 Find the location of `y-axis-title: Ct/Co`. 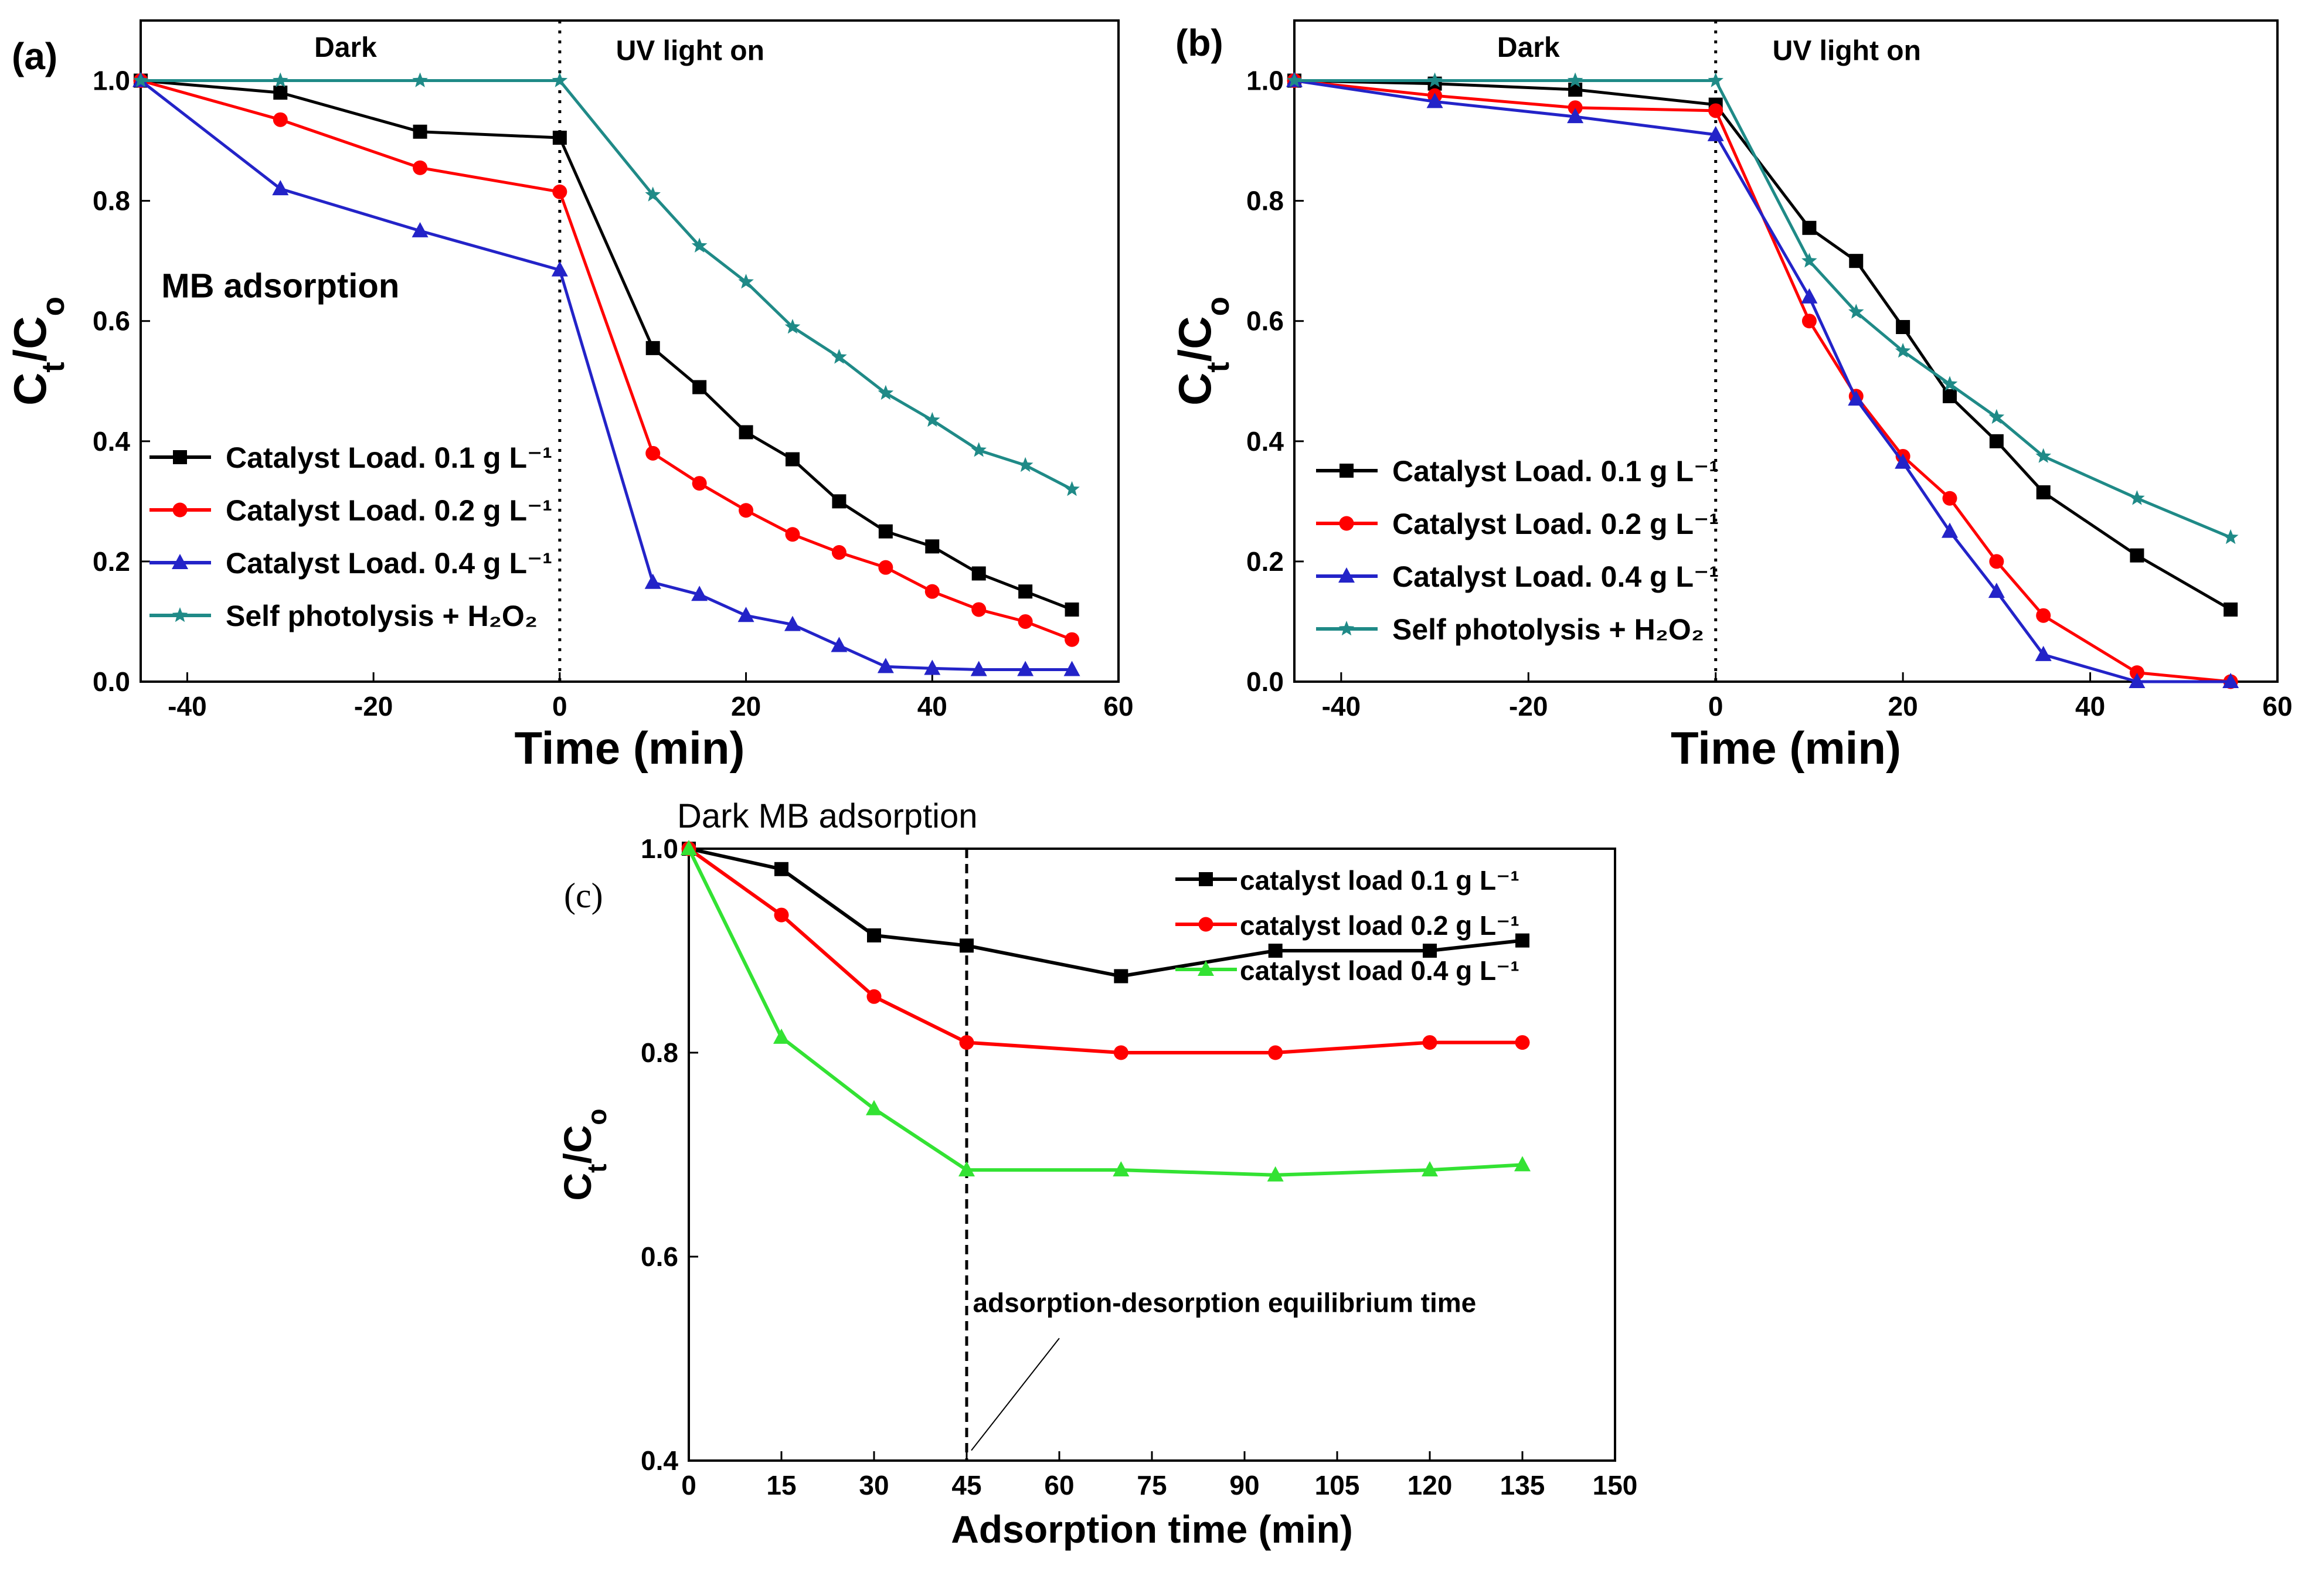

y-axis-title: Ct/Co is located at coordinates (584, 1154).